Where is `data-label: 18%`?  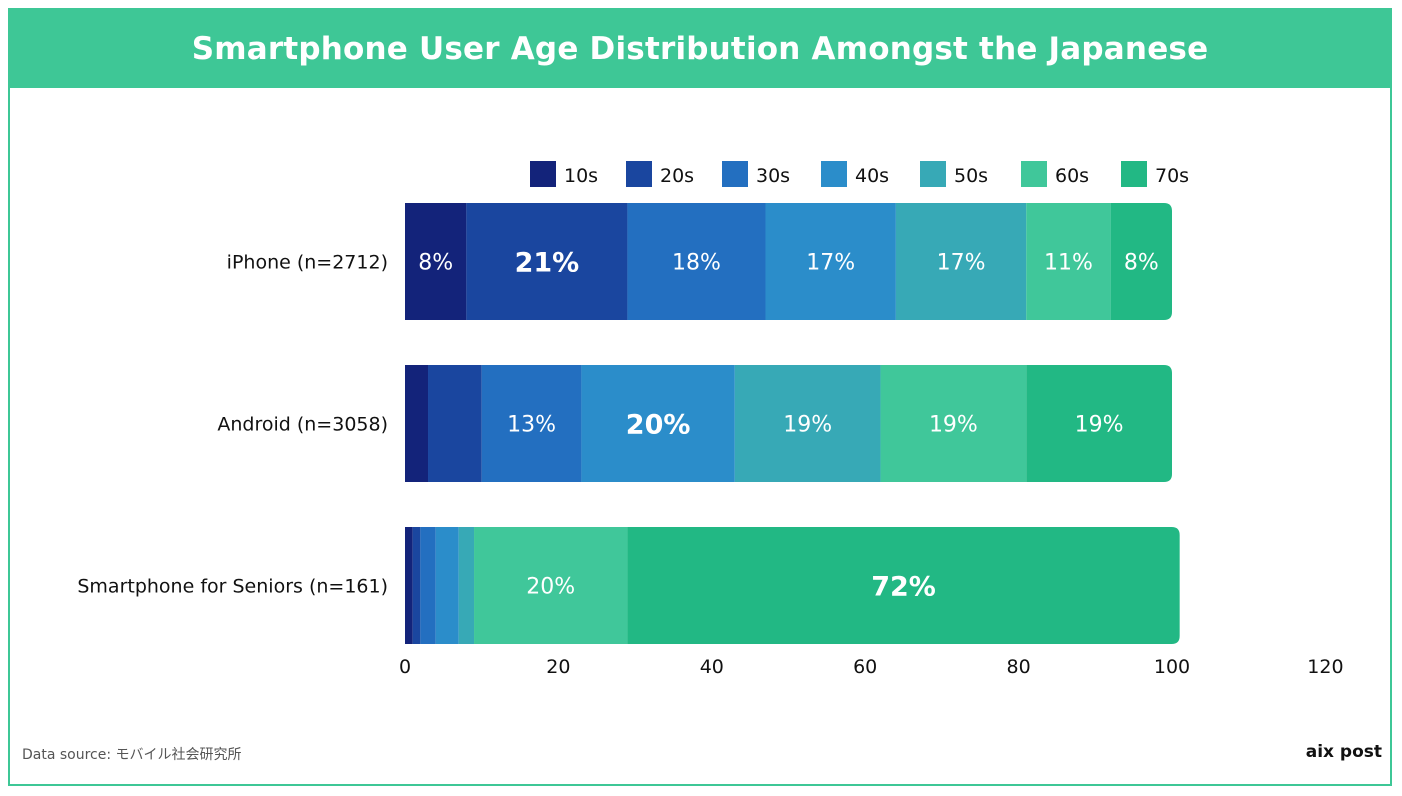 data-label: 18% is located at coordinates (696, 263).